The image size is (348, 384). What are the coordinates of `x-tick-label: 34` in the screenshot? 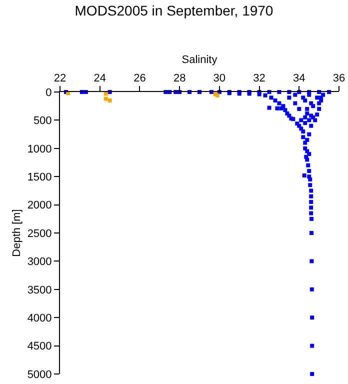 It's located at (299, 78).